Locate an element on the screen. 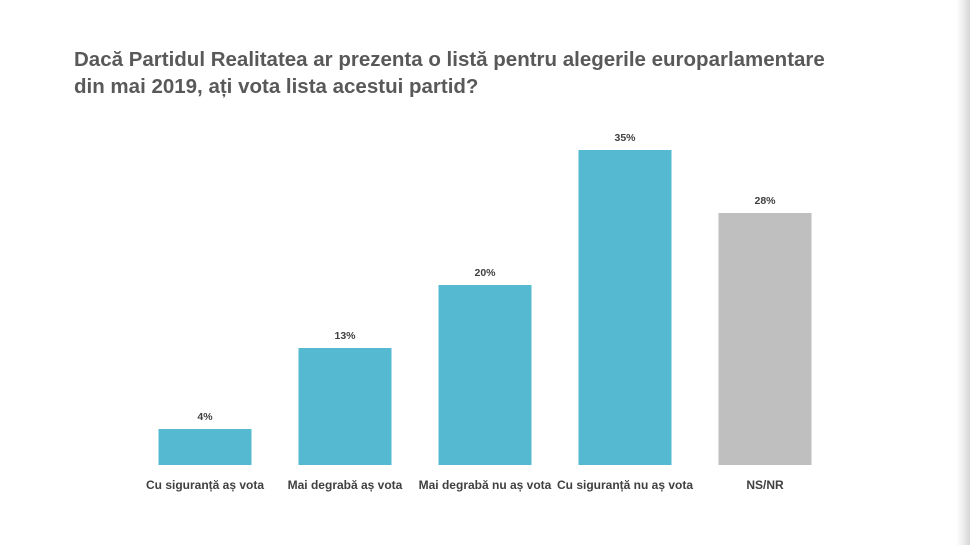 This screenshot has width=970, height=545. category-label-1: Cu siguranță aș vota is located at coordinates (205, 485).